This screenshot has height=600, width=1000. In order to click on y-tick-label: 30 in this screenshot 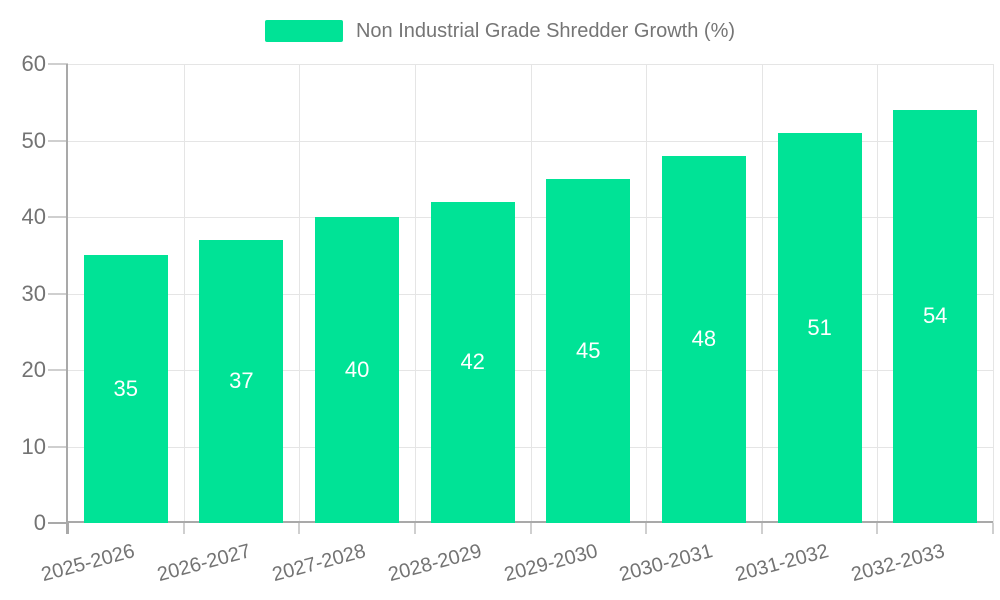, I will do `click(33, 293)`.